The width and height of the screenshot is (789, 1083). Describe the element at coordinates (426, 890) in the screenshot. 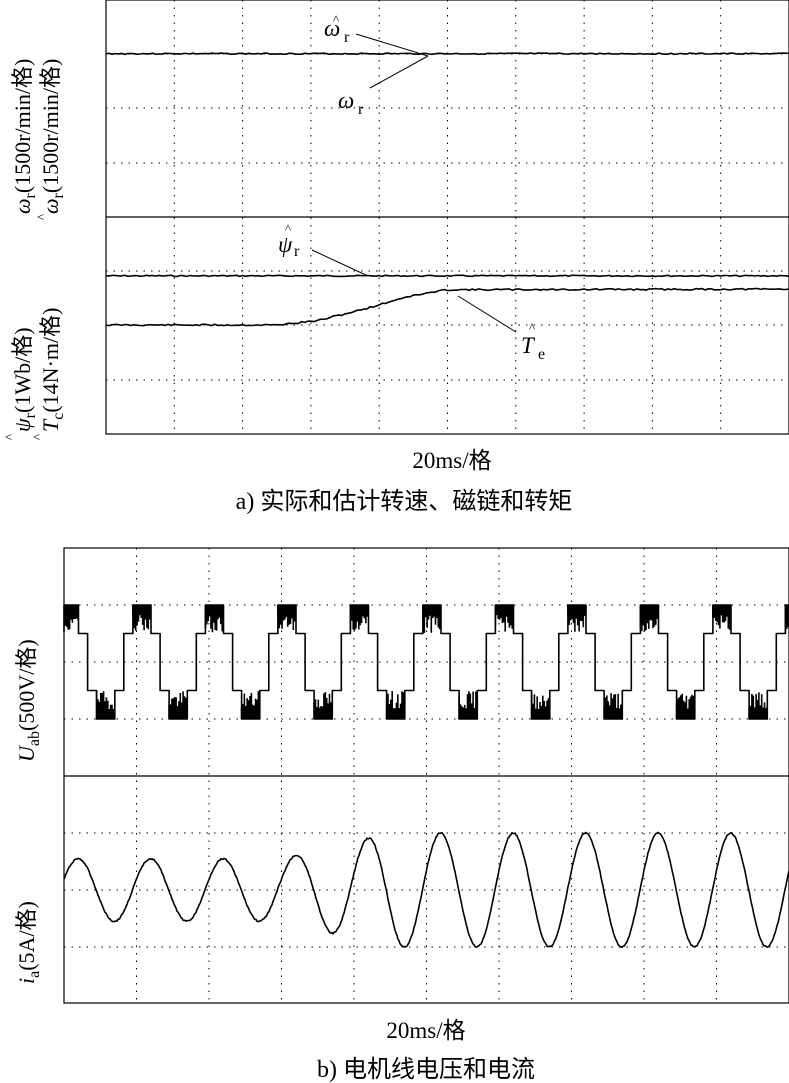

I see `trace-phase-current` at that location.